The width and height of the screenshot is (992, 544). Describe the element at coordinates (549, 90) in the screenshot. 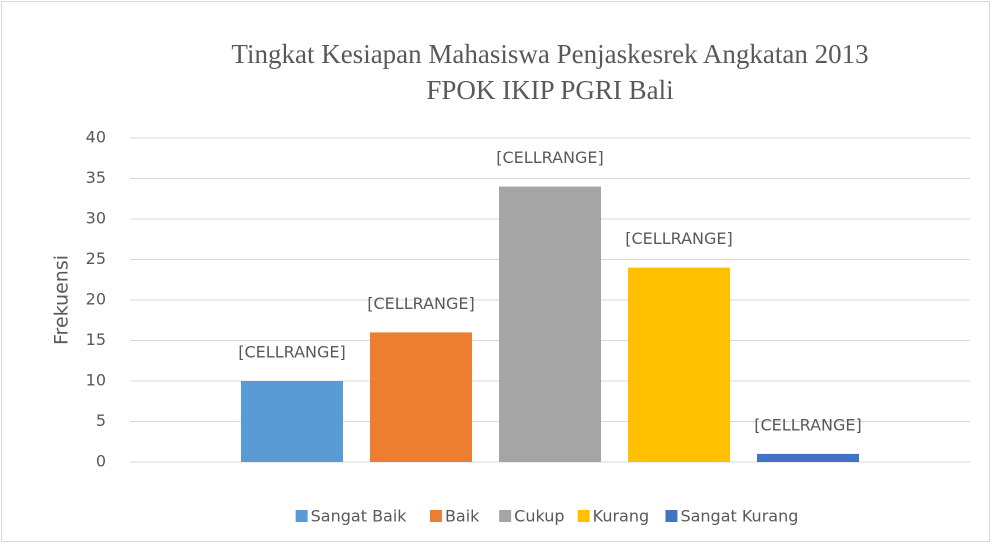

I see `chart-title: FPOK IKIP PGRI Bali` at that location.